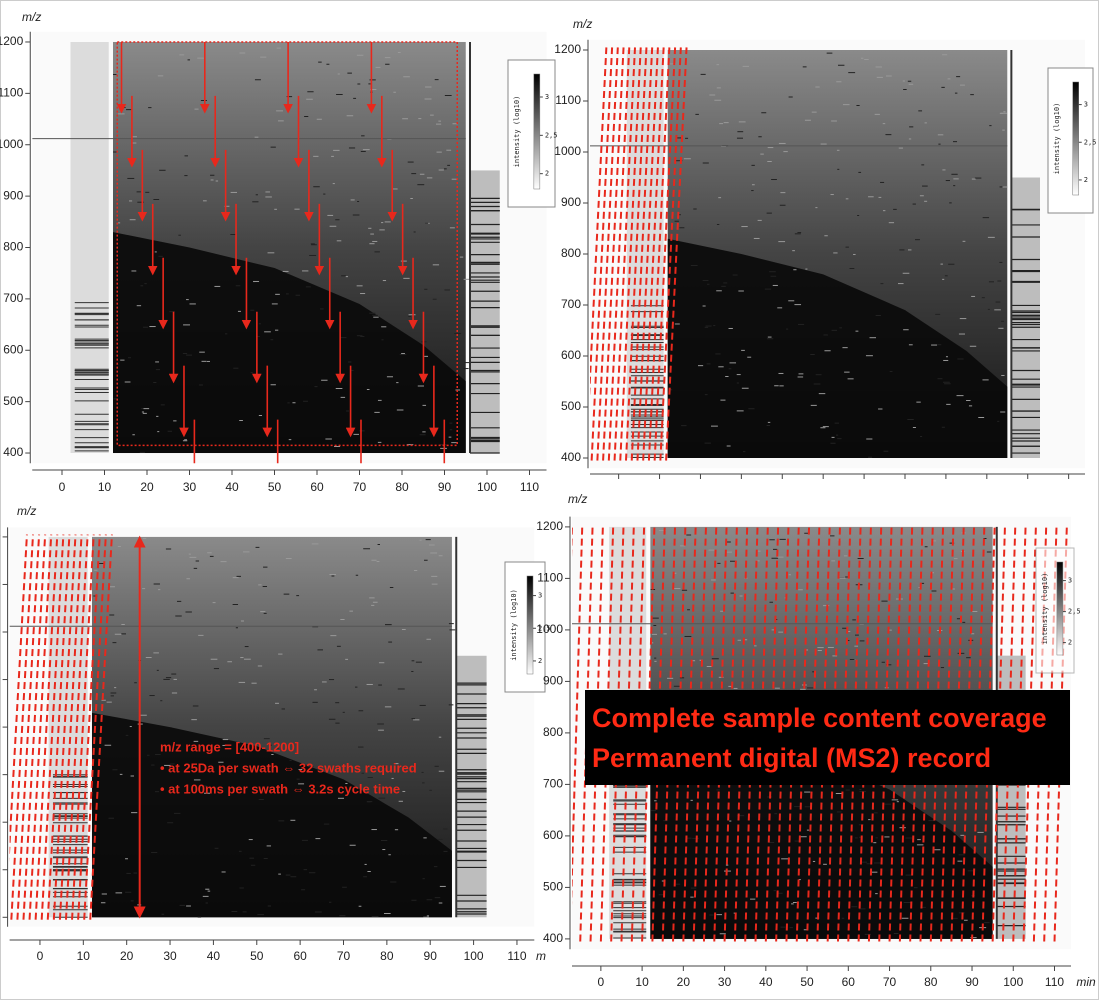 This screenshot has height=1000, width=1099. Describe the element at coordinates (1013, 982) in the screenshot. I see `x-tick-label: 100` at that location.